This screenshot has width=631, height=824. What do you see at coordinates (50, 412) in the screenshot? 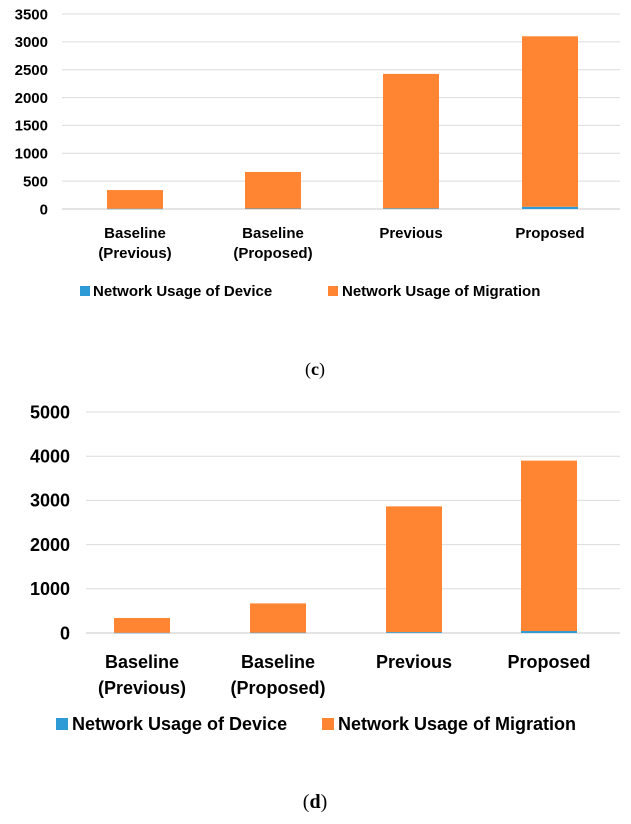
I see `y-tick-label: 5000` at bounding box center [50, 412].